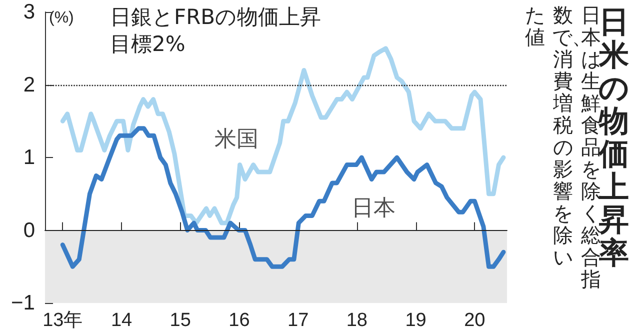 This screenshot has width=640, height=335. I want to click on x-tick-label: 20, so click(475, 320).